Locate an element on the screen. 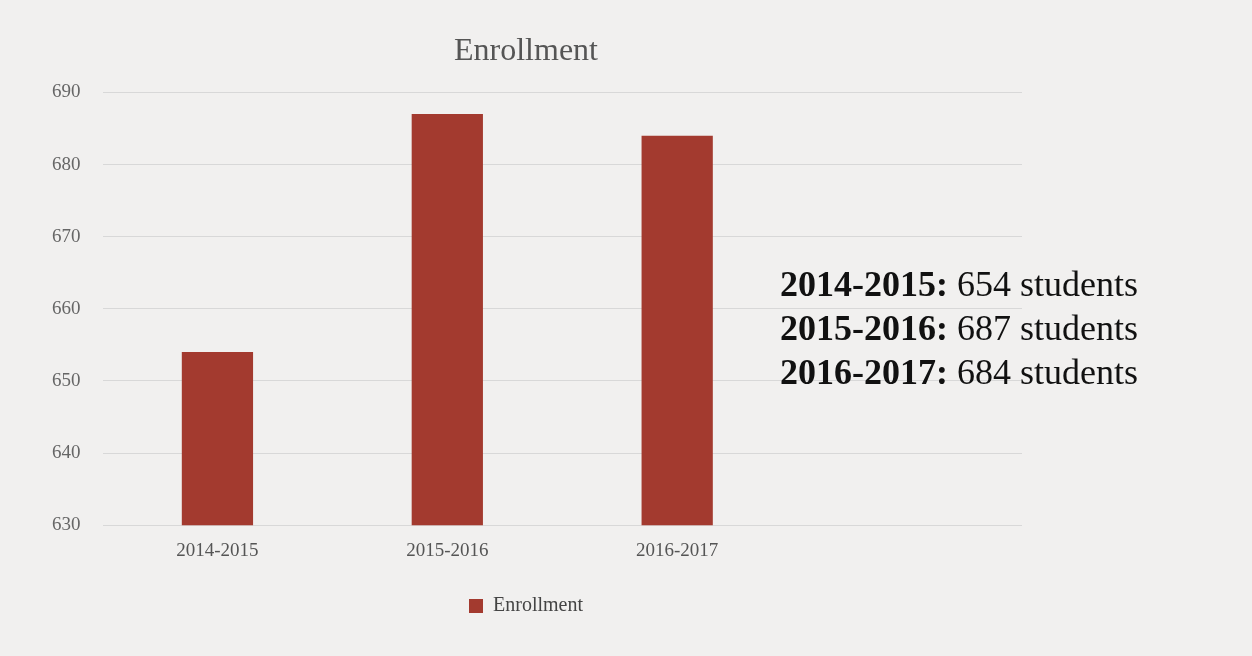 This screenshot has width=1252, height=656. y-tick-label: 650 is located at coordinates (66, 379).